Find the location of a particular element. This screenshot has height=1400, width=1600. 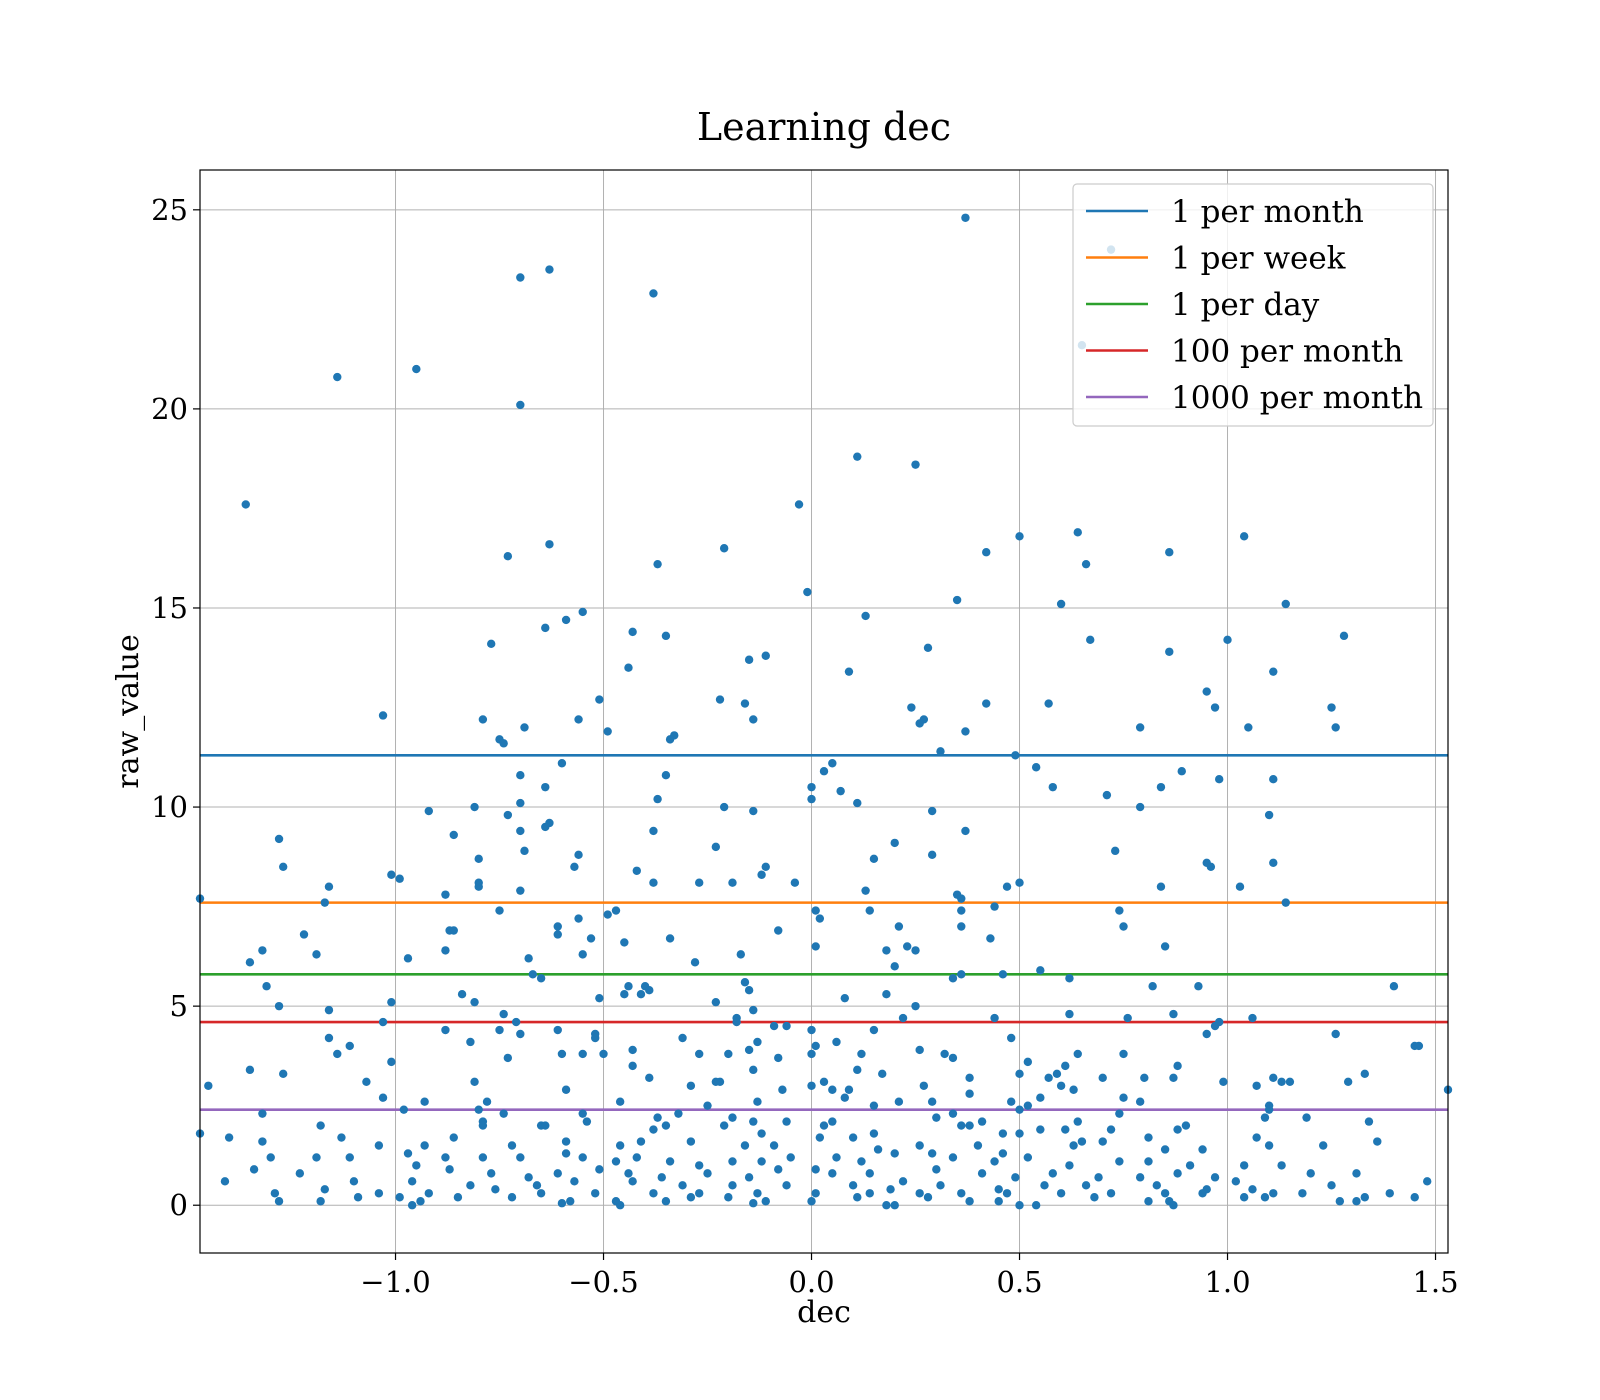

legend-label: 1 per day is located at coordinates (1245, 305).